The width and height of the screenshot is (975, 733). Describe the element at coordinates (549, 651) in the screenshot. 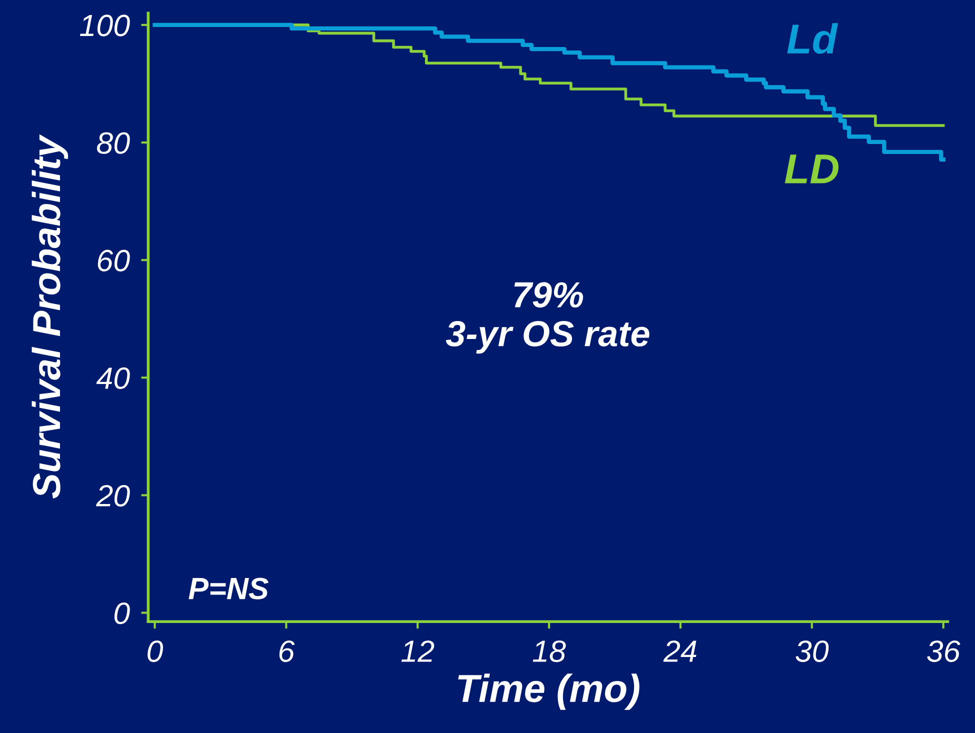

I see `x-tick-label: 18` at that location.